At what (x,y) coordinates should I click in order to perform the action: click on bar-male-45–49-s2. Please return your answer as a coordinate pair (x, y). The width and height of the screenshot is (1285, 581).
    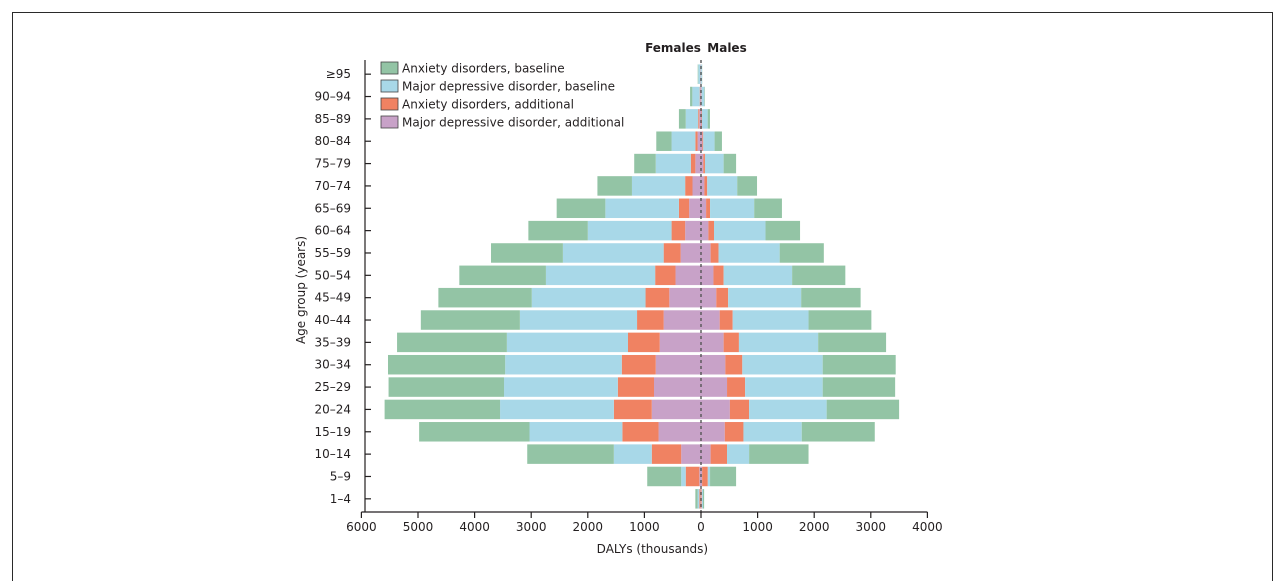
    Looking at the image, I should click on (765, 297).